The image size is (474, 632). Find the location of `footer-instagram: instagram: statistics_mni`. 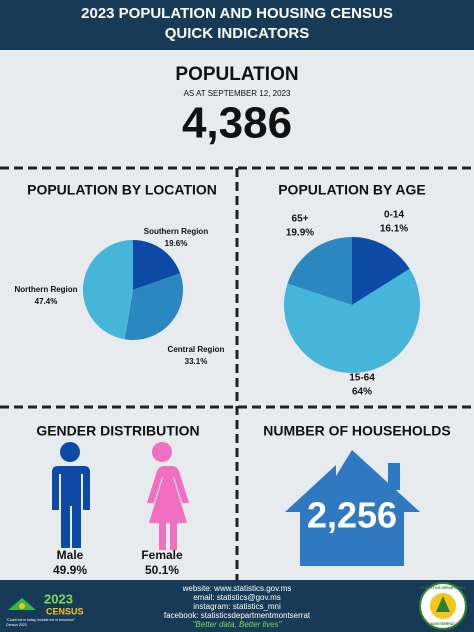

footer-instagram: instagram: statistics_mni is located at coordinates (237, 606).